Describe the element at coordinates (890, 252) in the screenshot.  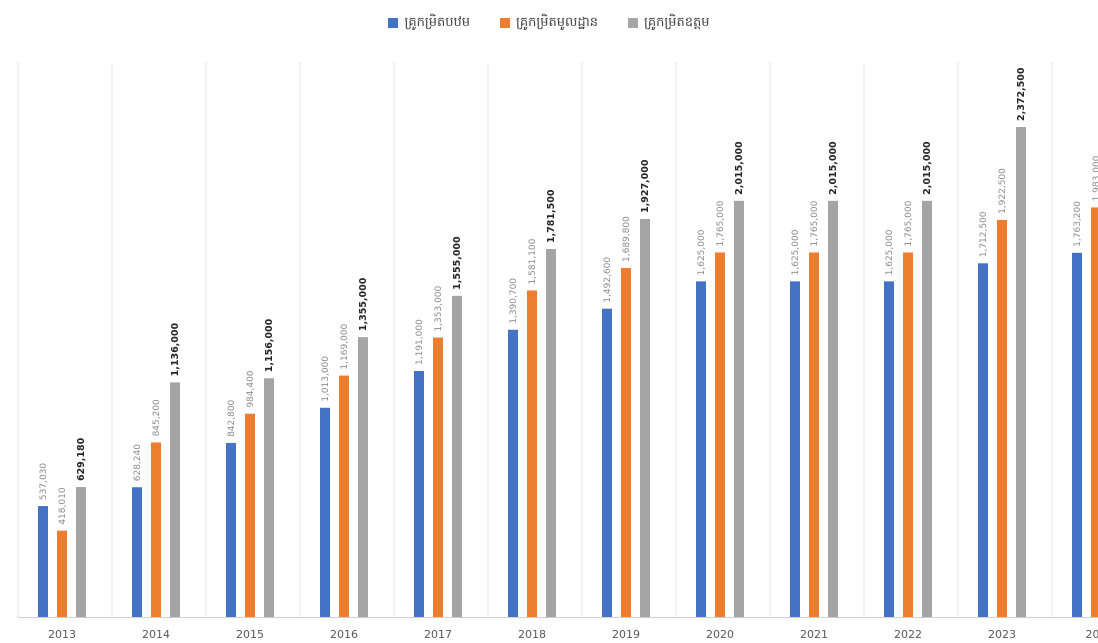
I see `data-label-1-2022: 1,625,000` at that location.